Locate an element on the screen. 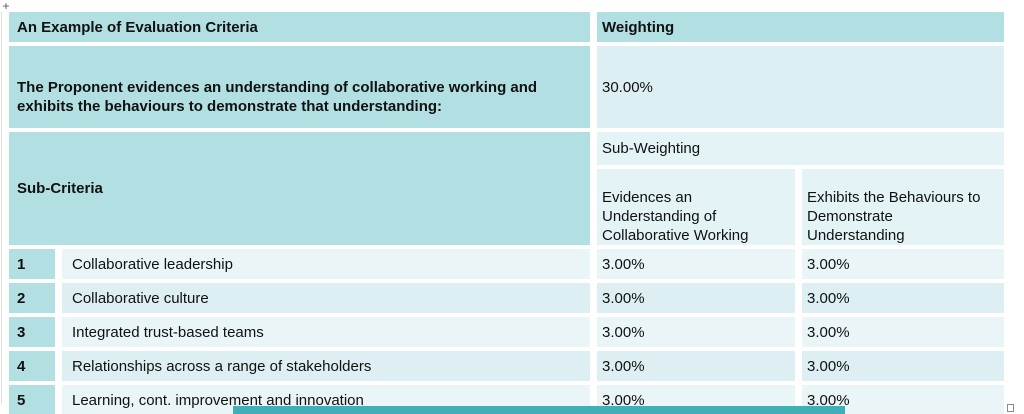 The height and width of the screenshot is (414, 1024). table-resize-handle is located at coordinates (1010, 408).